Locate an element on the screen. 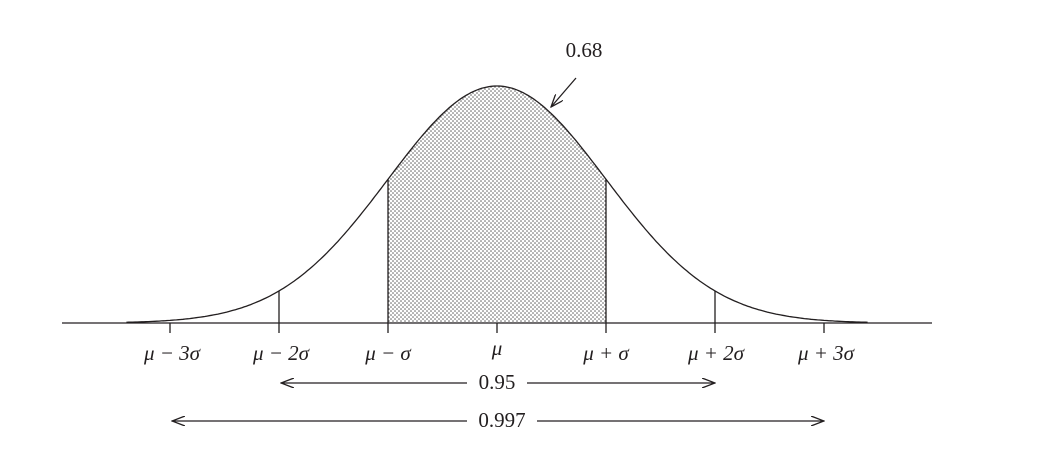 The width and height of the screenshot is (1050, 476). shaded-area is located at coordinates (497, 204).